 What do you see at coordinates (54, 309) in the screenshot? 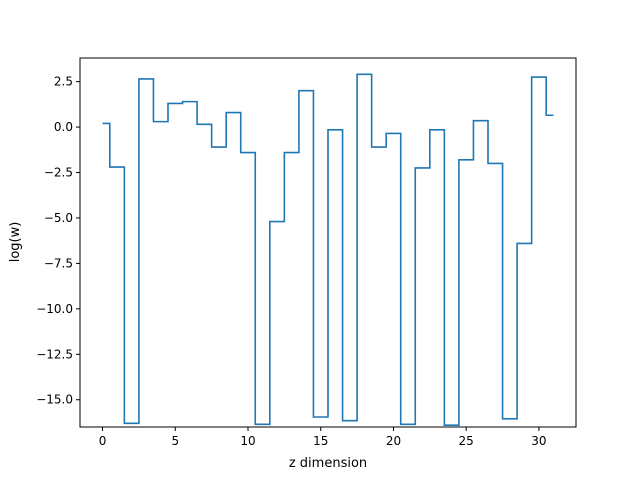
I see `y-tick-label: −10.0` at bounding box center [54, 309].